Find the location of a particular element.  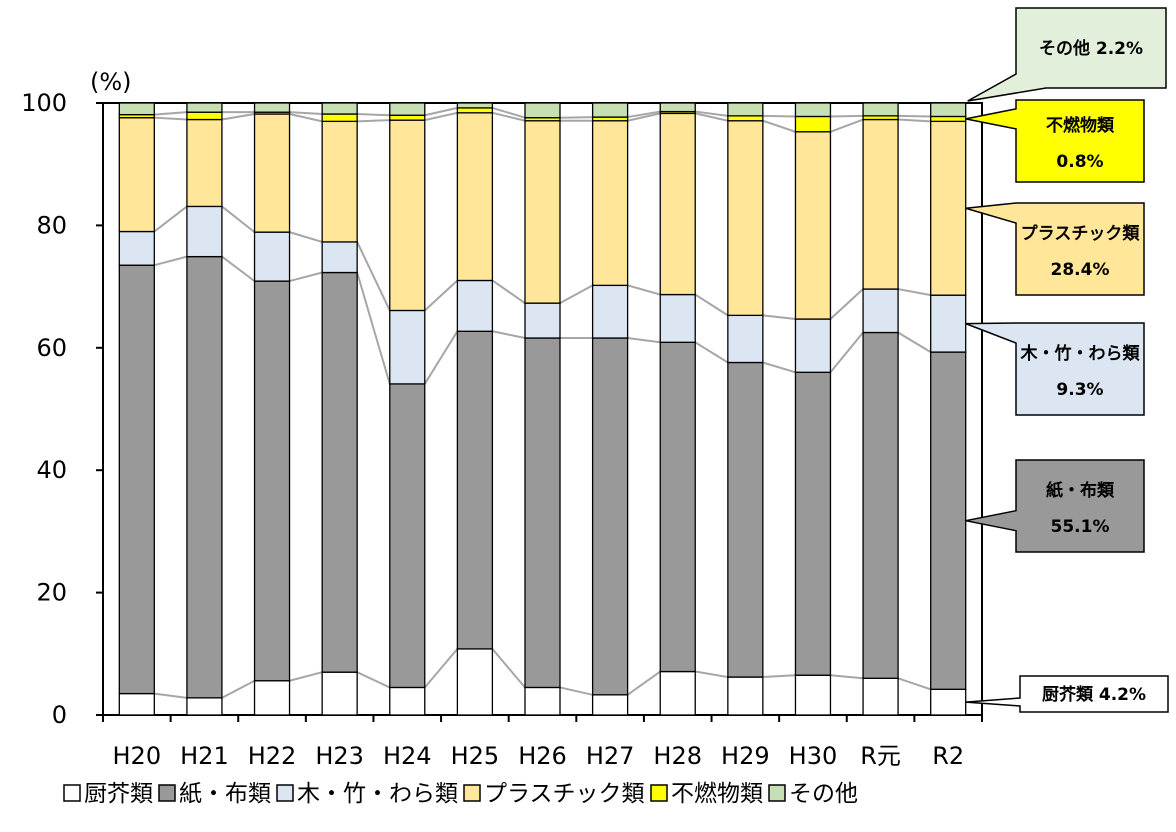

callout-label: 紙・布類 is located at coordinates (1080, 490).